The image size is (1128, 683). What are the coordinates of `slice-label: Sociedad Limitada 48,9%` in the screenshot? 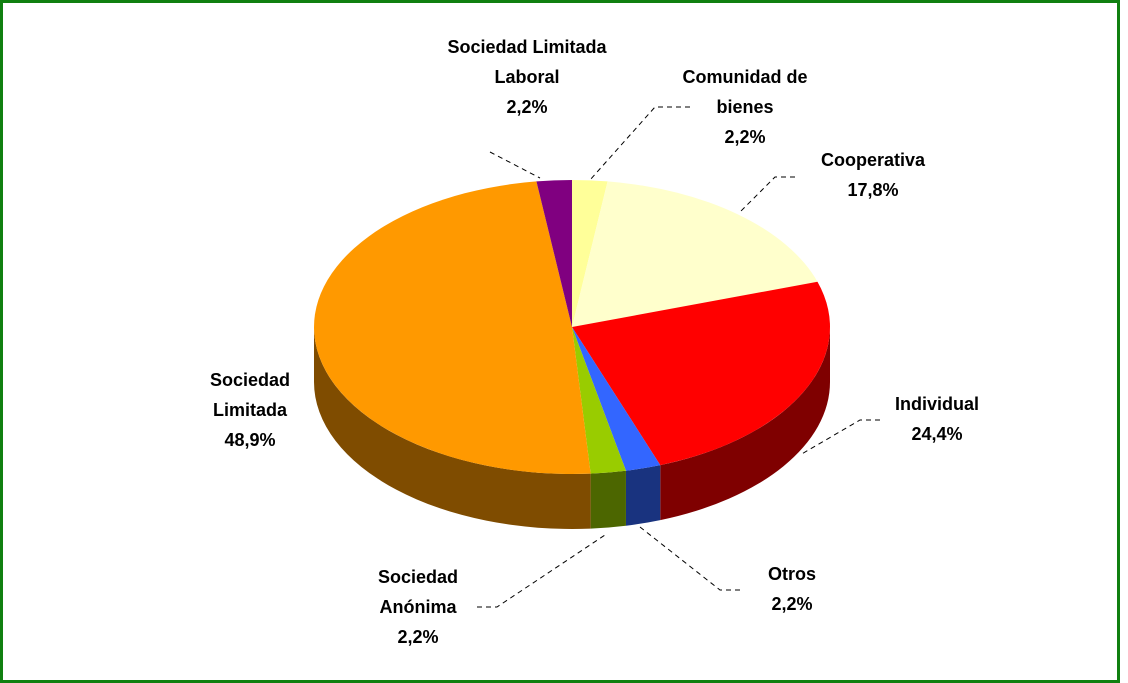 It's located at (250, 410).